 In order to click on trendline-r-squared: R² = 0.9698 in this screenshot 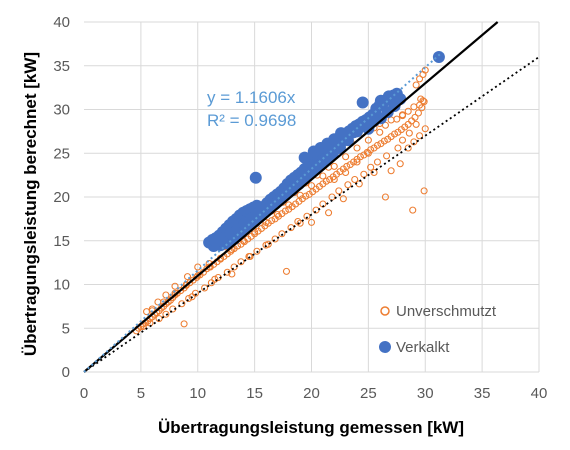, I will do `click(251, 120)`.